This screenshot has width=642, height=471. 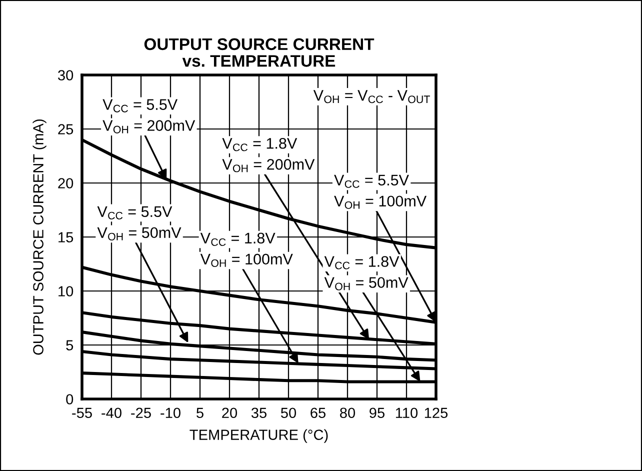 I want to click on x-tick-label: 50, so click(x=288, y=413).